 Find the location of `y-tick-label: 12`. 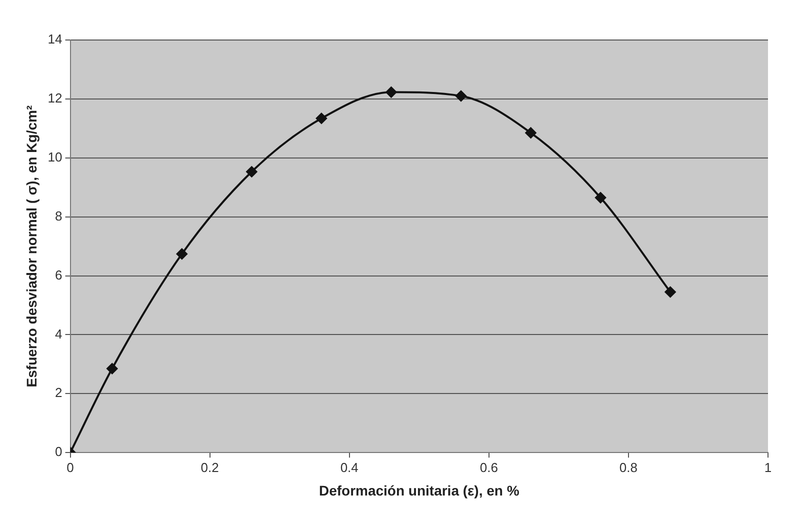

y-tick-label: 12 is located at coordinates (55, 98).